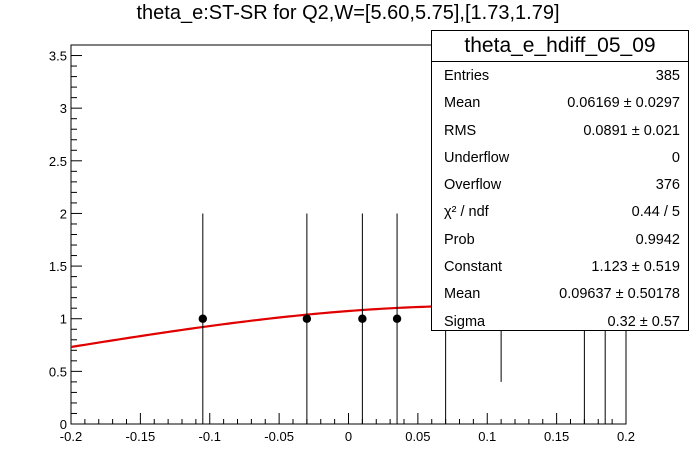  Describe the element at coordinates (58, 161) in the screenshot. I see `y-tick-label: 2.5` at that location.